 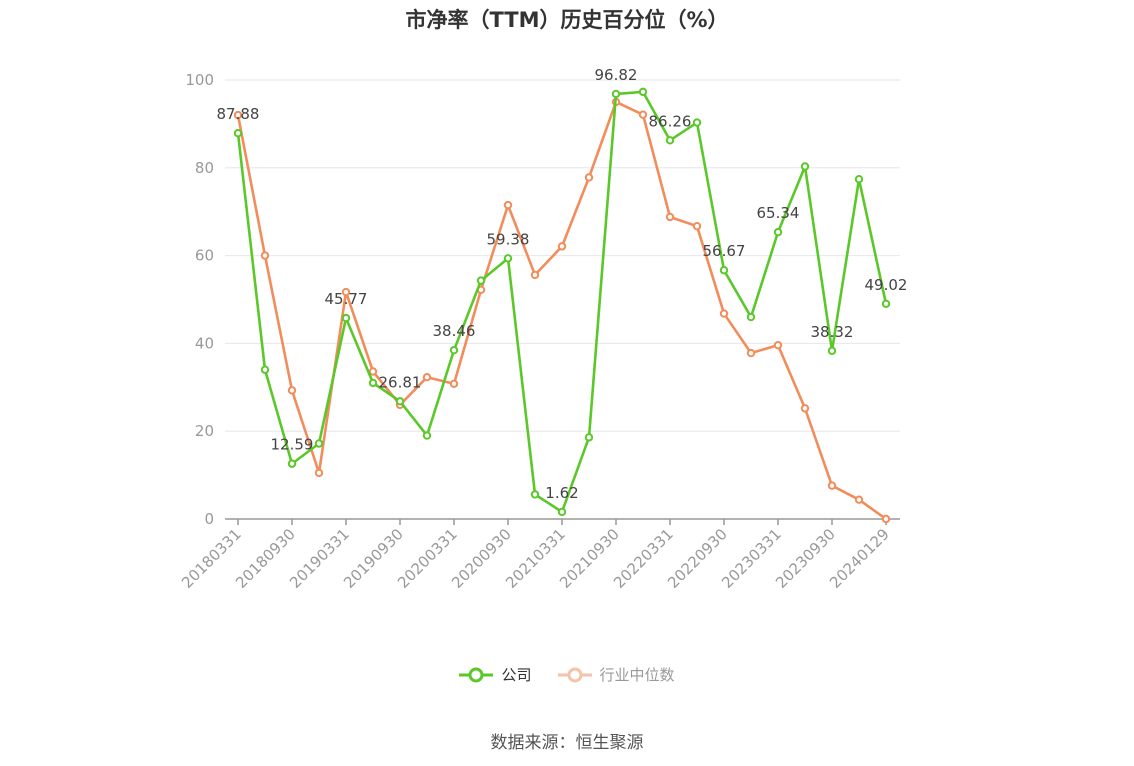 What do you see at coordinates (199, 80) in the screenshot?
I see `y-tick-label: 100` at bounding box center [199, 80].